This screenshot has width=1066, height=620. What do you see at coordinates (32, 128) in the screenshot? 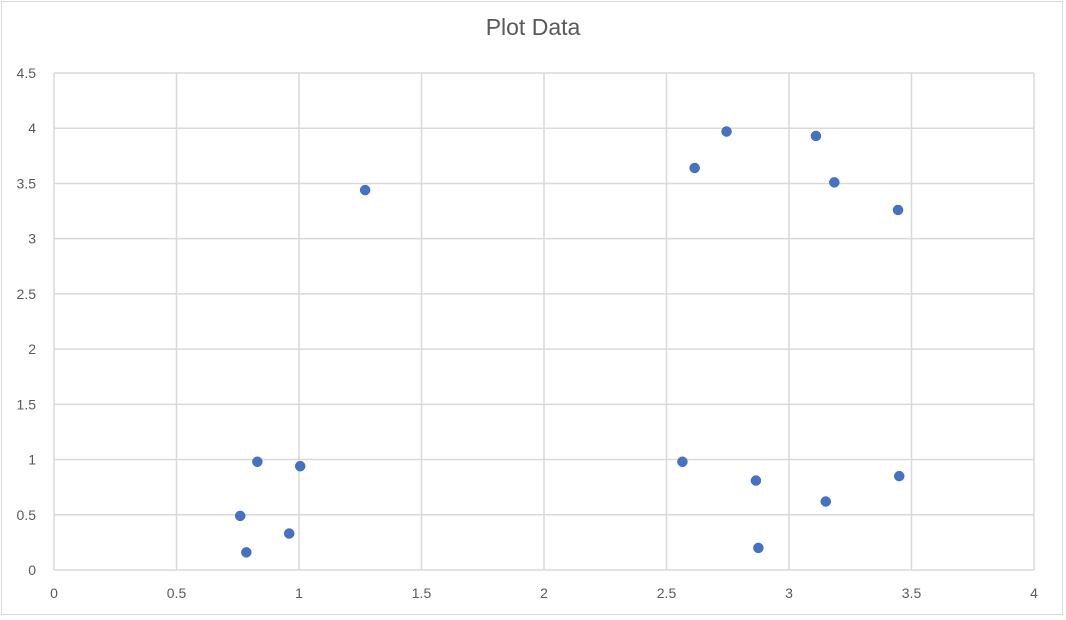
I see `y-tick-label: 4` at bounding box center [32, 128].